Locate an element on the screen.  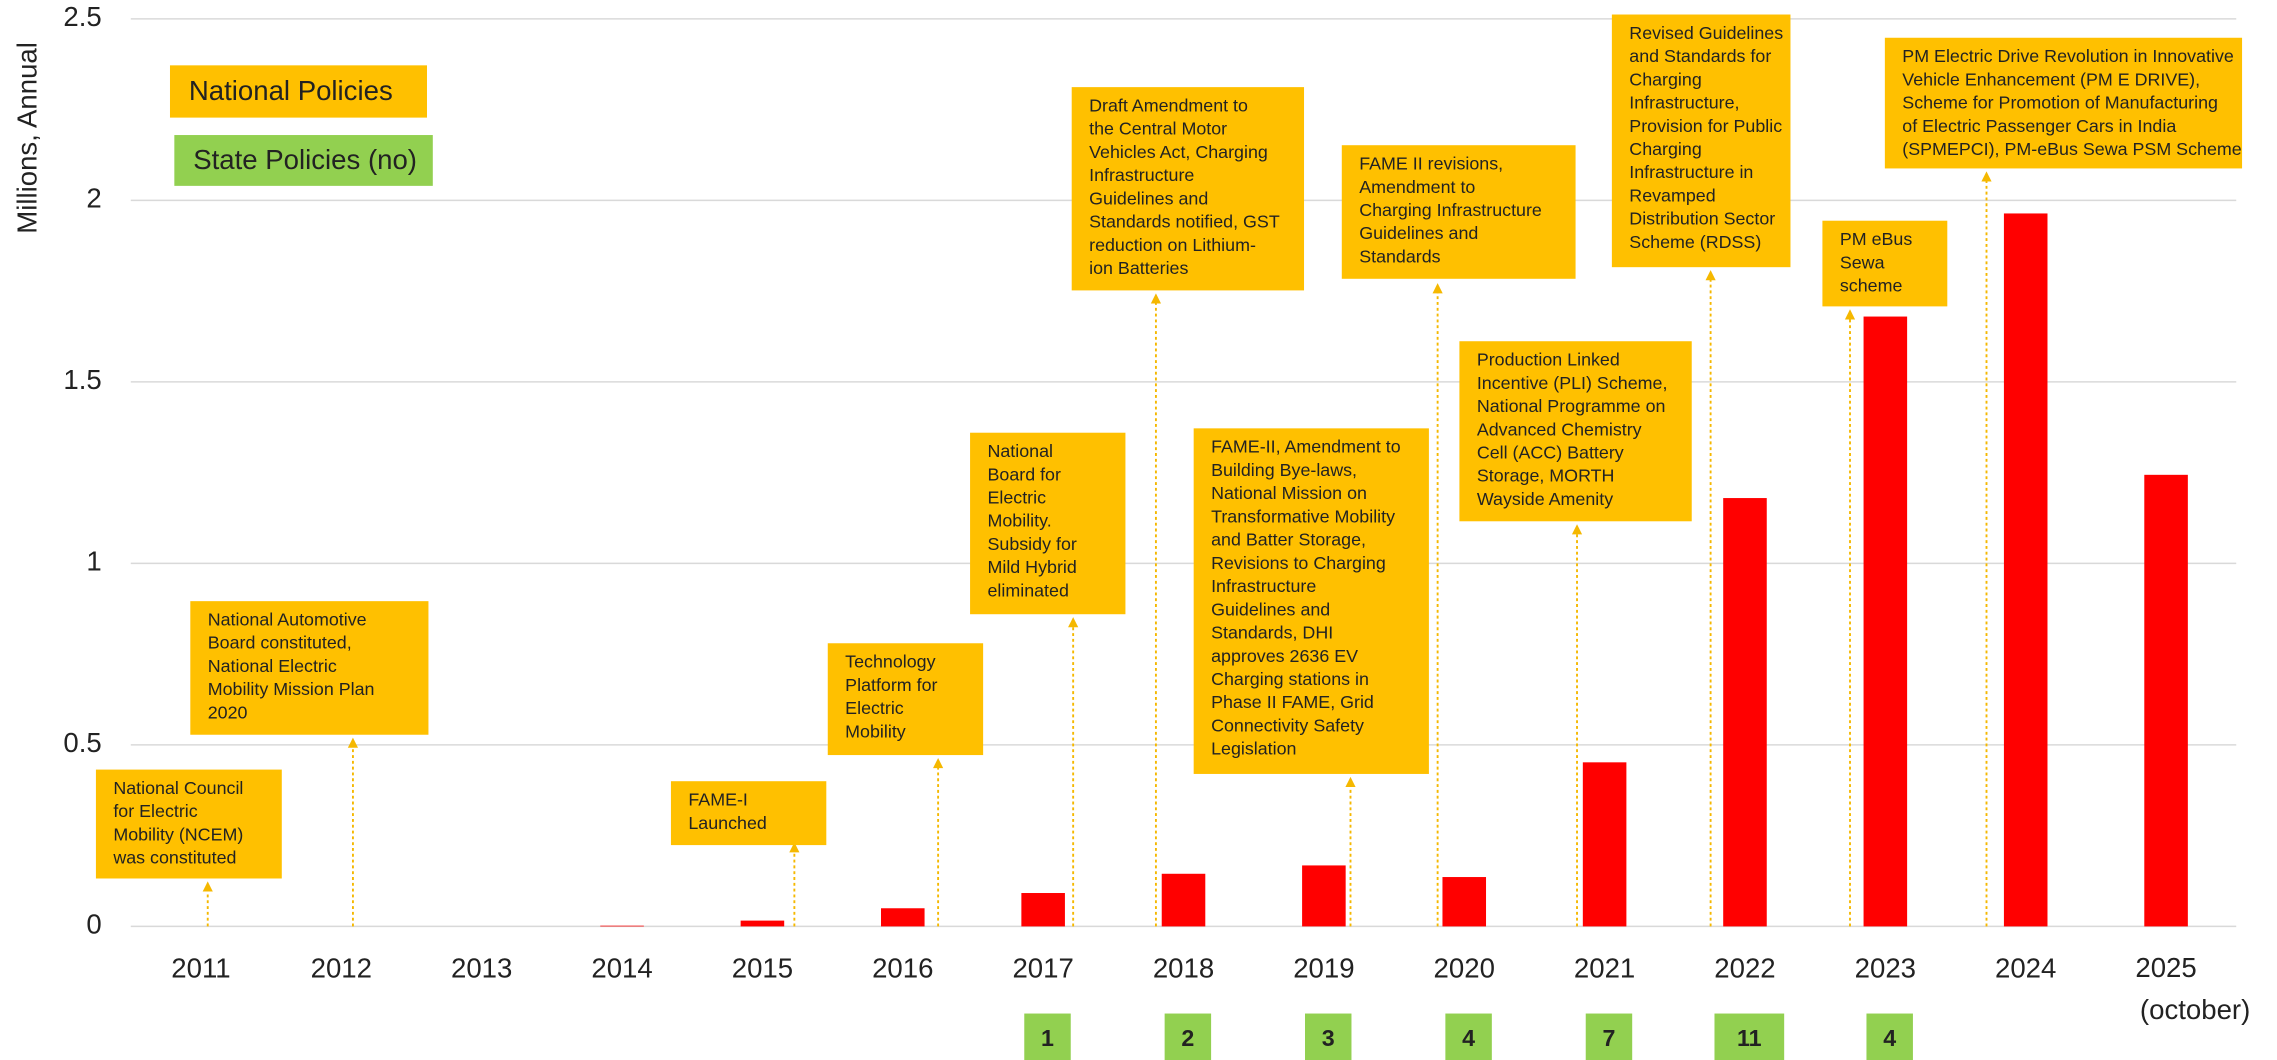
x-tick-label: 2017 is located at coordinates (1042, 967).